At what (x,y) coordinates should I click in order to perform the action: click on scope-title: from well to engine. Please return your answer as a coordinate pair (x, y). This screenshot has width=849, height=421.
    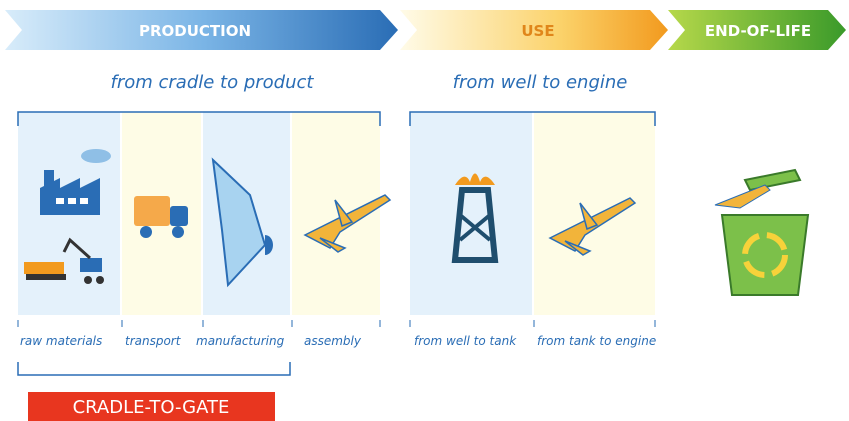
    Looking at the image, I should click on (540, 82).